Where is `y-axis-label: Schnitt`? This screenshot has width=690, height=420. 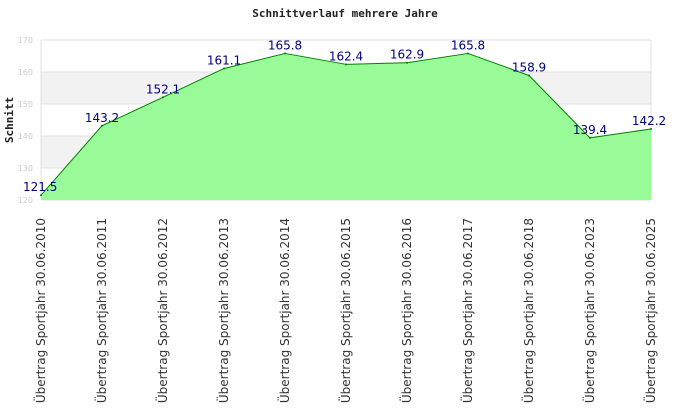 y-axis-label: Schnitt is located at coordinates (9, 120).